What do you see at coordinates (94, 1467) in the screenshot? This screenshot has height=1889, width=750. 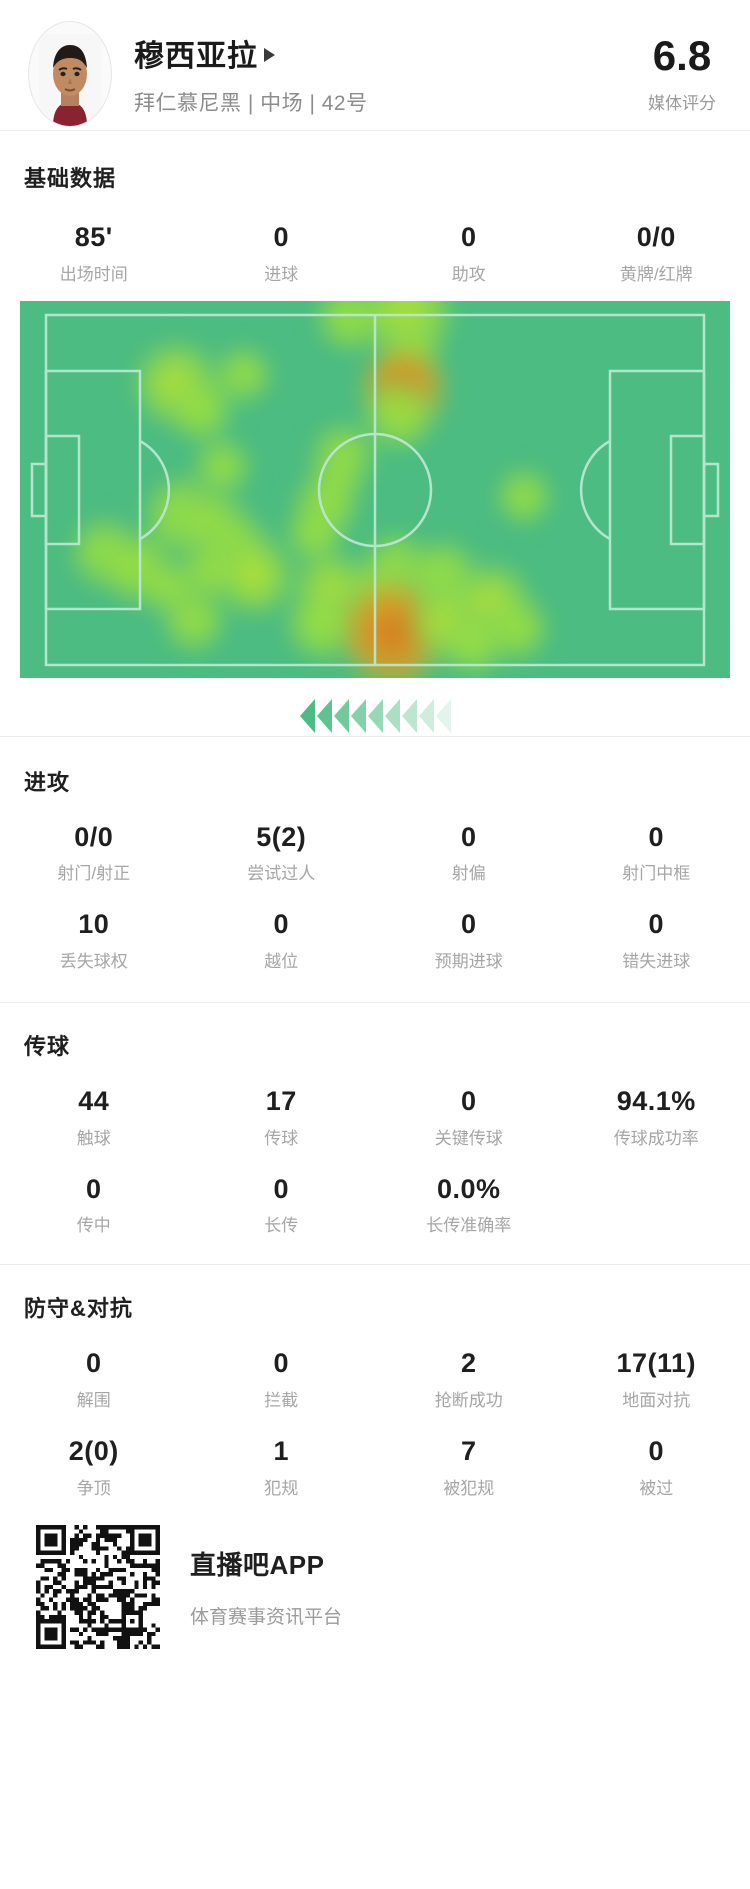 I see `stat-cell-aerial-duels: 2(0) 争顶` at bounding box center [94, 1467].